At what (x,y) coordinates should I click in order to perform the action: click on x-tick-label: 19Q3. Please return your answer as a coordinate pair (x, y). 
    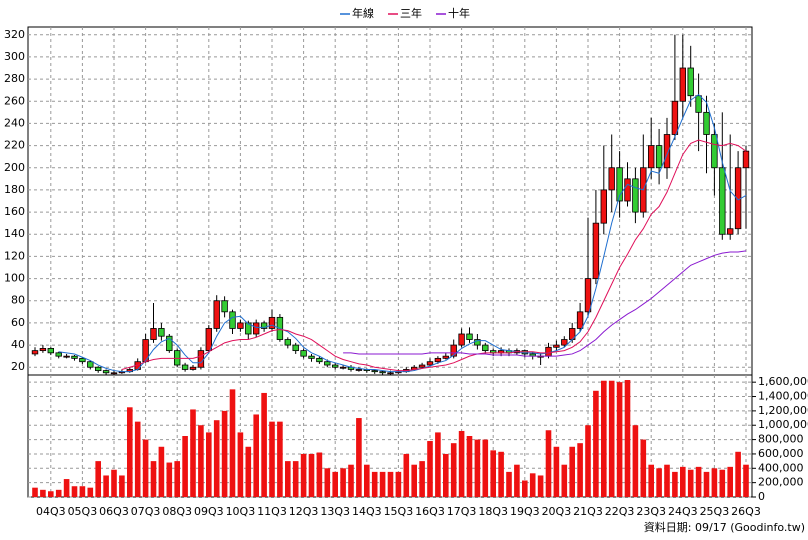
    Looking at the image, I should click on (525, 511).